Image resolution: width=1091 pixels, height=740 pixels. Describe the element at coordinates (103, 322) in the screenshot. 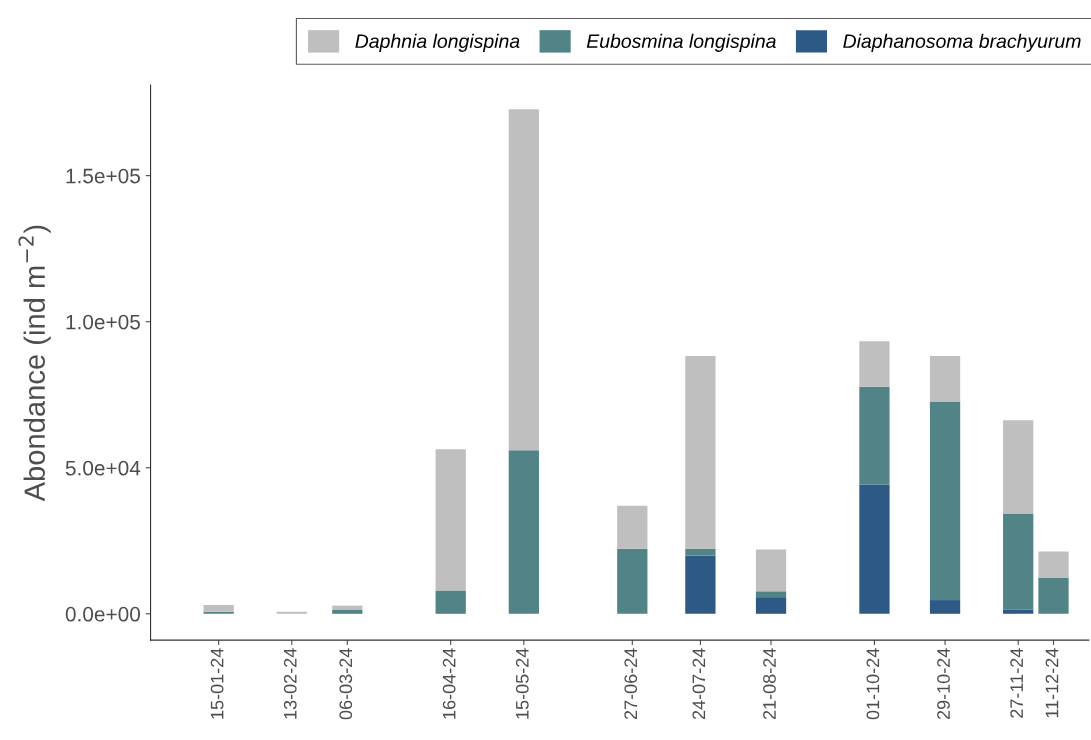

I see `y-tick-label: 1.0e+05` at that location.